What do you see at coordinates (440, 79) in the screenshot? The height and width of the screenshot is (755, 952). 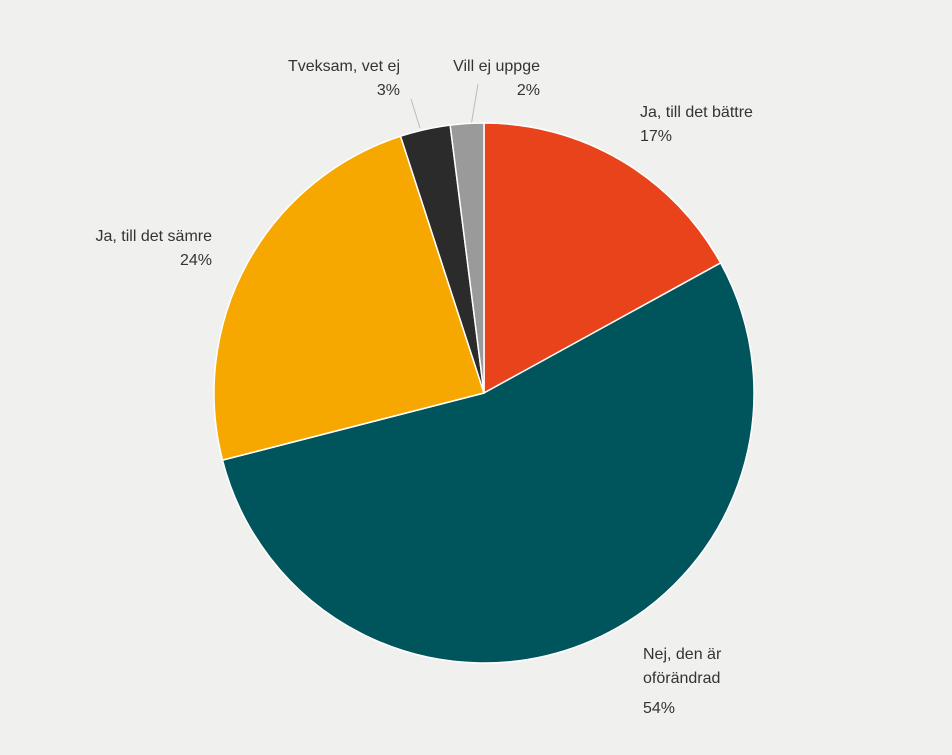 I see `slice-label: Vill ej uppge 2%` at bounding box center [440, 79].